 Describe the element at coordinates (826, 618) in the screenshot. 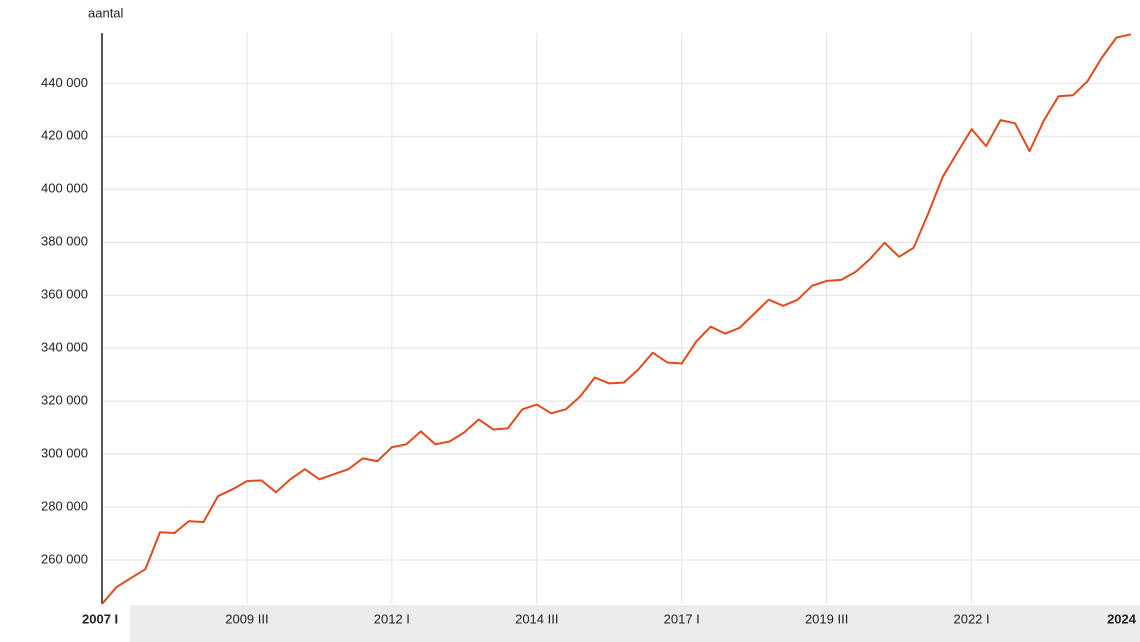

I see `x-tick-label: 2019 III` at that location.